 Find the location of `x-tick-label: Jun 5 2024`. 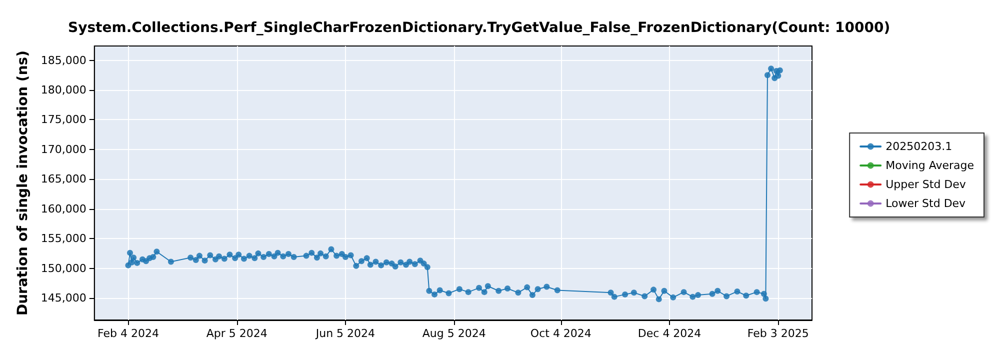

x-tick-label: Jun 5 2024 is located at coordinates (345, 333).